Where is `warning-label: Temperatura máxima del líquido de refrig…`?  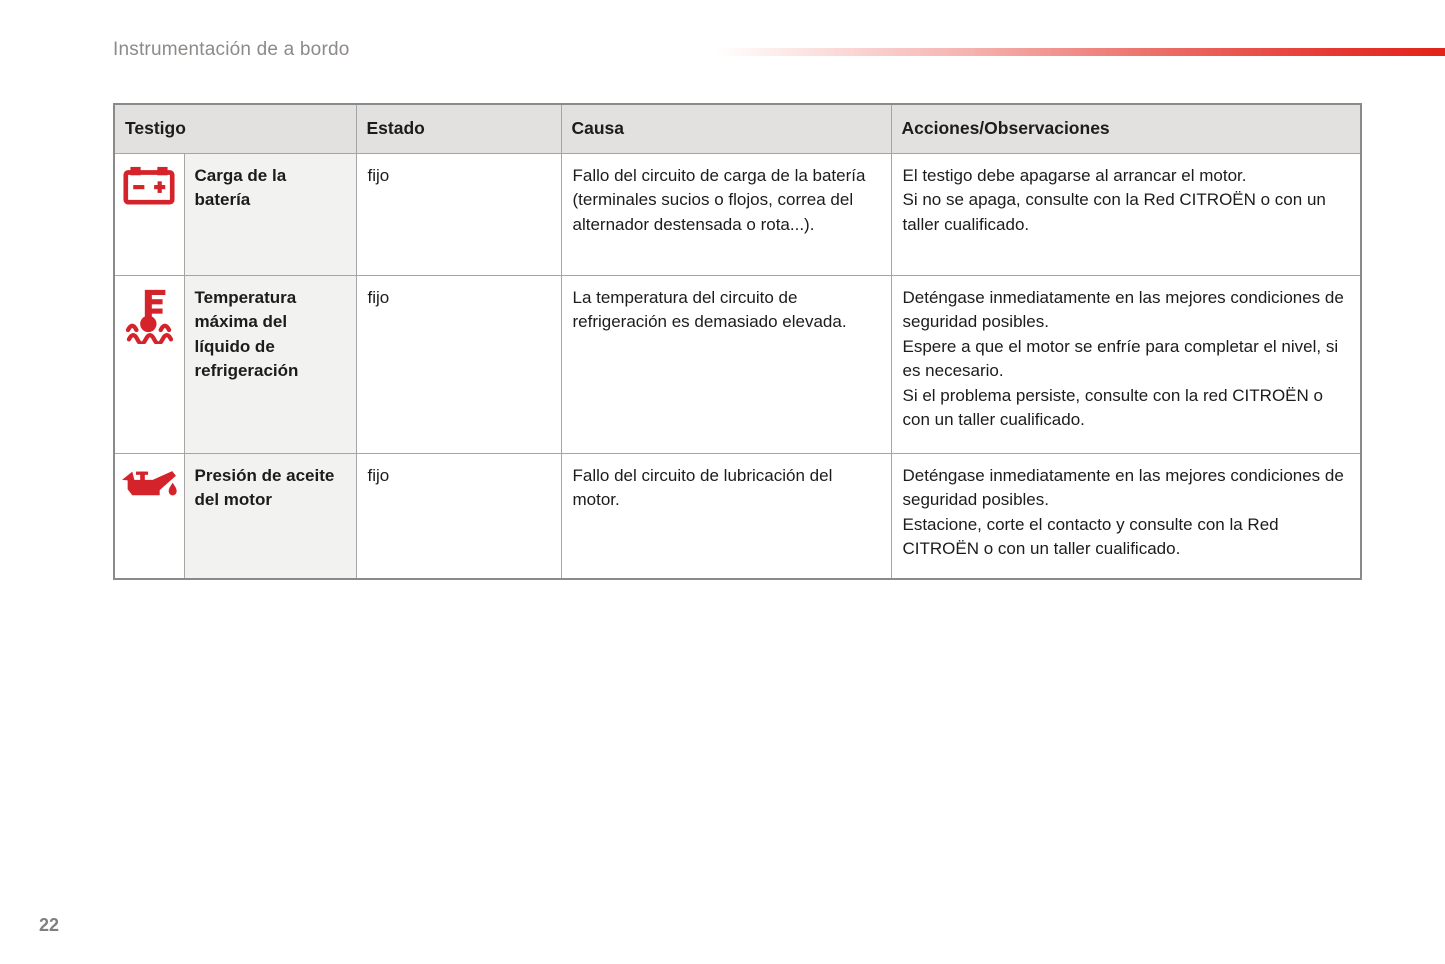 warning-label: Temperatura máxima del líquido de refrig… is located at coordinates (270, 364).